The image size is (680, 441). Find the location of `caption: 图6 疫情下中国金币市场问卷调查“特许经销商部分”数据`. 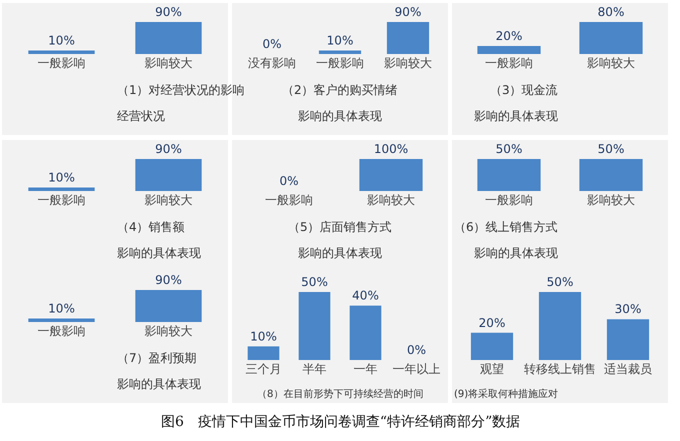

caption: 图6 疫情下中国金币市场问卷调查“特许经销商部分”数据 is located at coordinates (340, 422).